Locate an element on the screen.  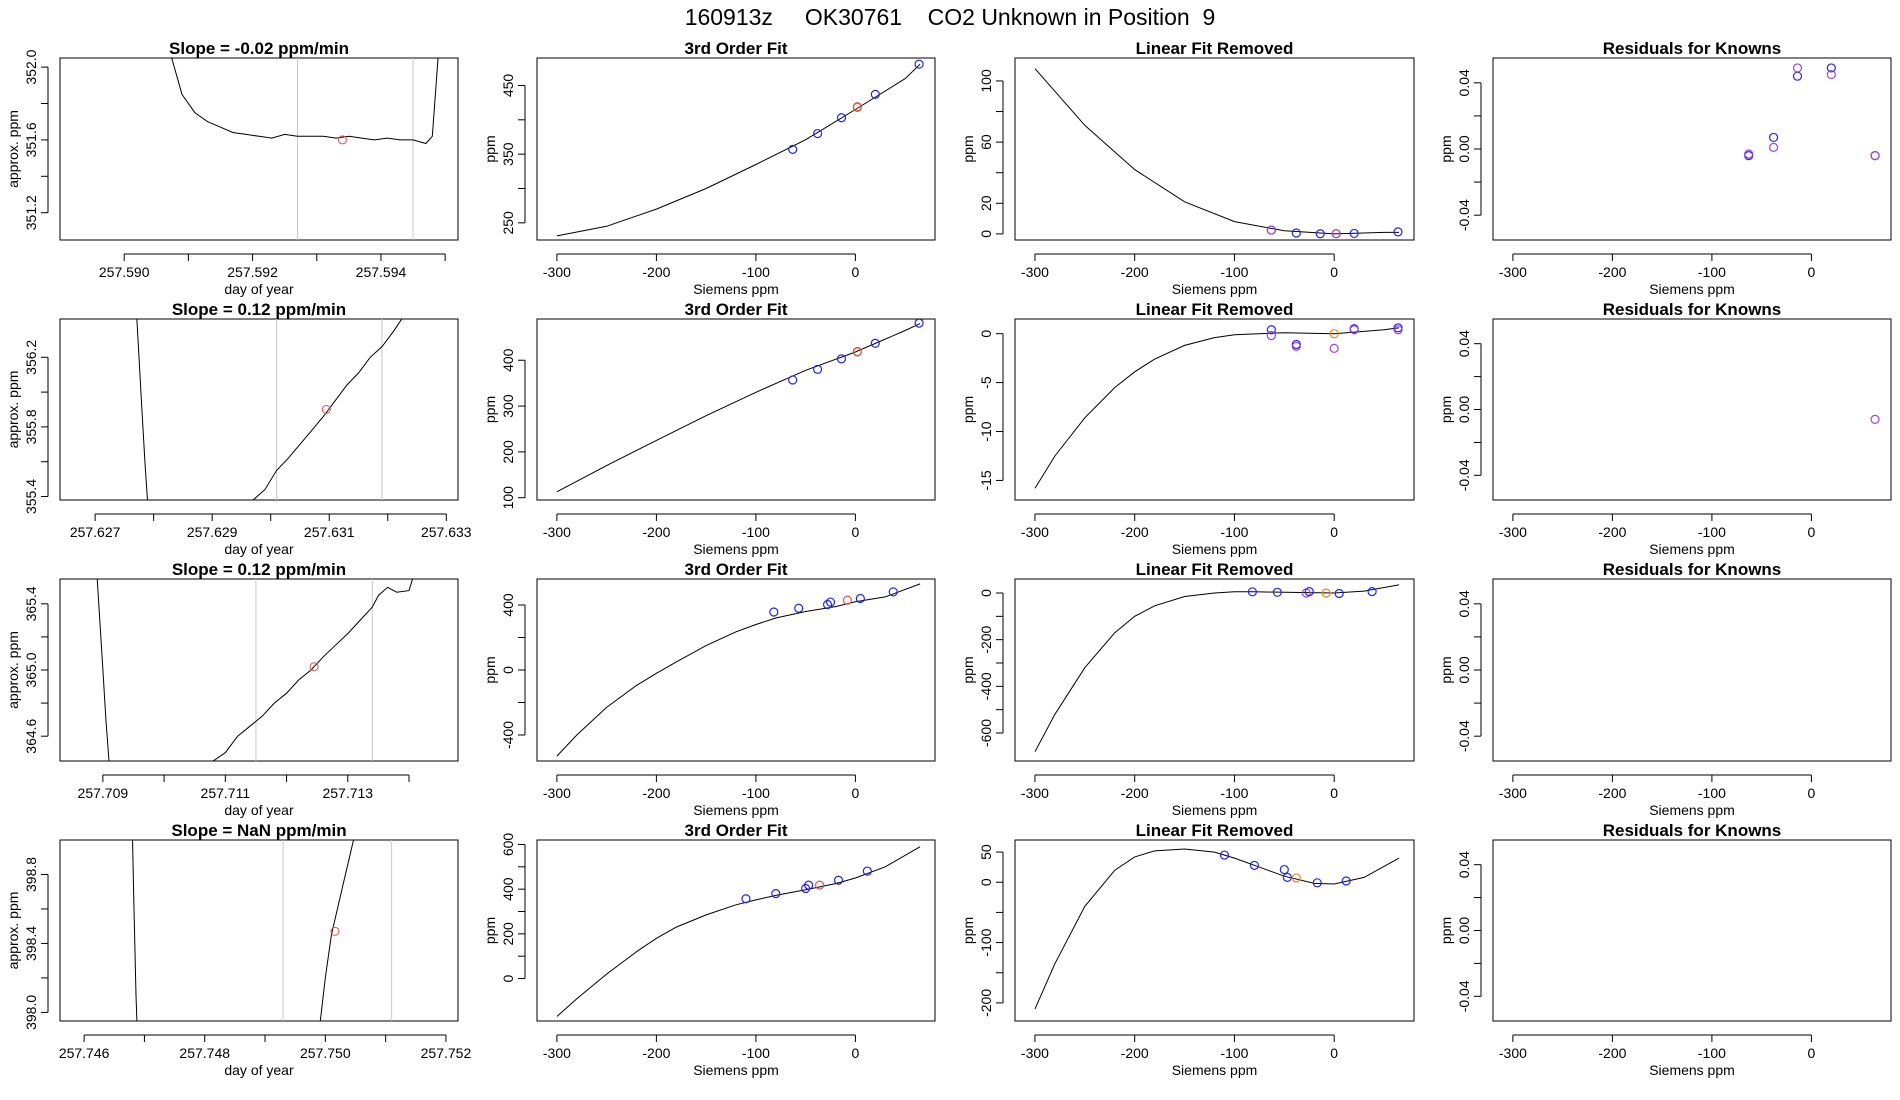
y-tick-label: 0.04 is located at coordinates (1464, 864).